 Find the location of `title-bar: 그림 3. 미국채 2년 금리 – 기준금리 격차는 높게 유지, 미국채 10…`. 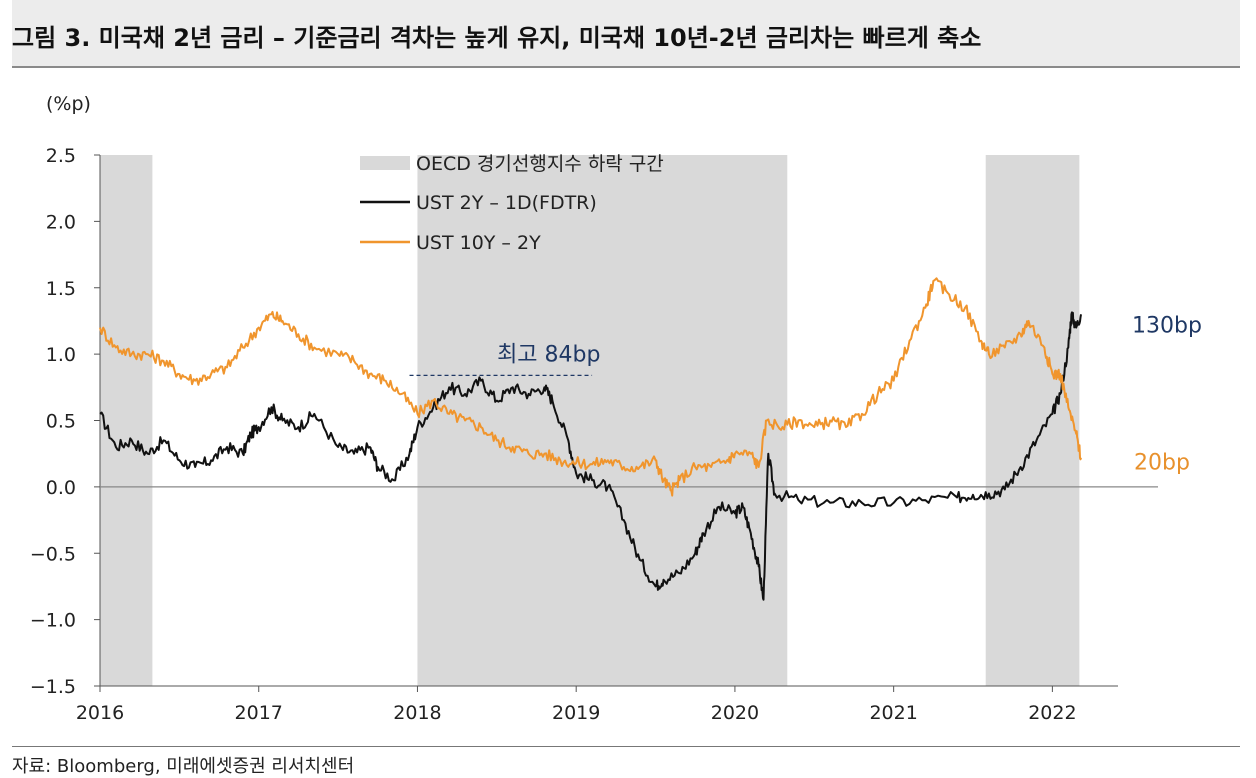

title-bar: 그림 3. 미국채 2년 금리 – 기준금리 격차는 높게 유지, 미국채 10… is located at coordinates (626, 34).